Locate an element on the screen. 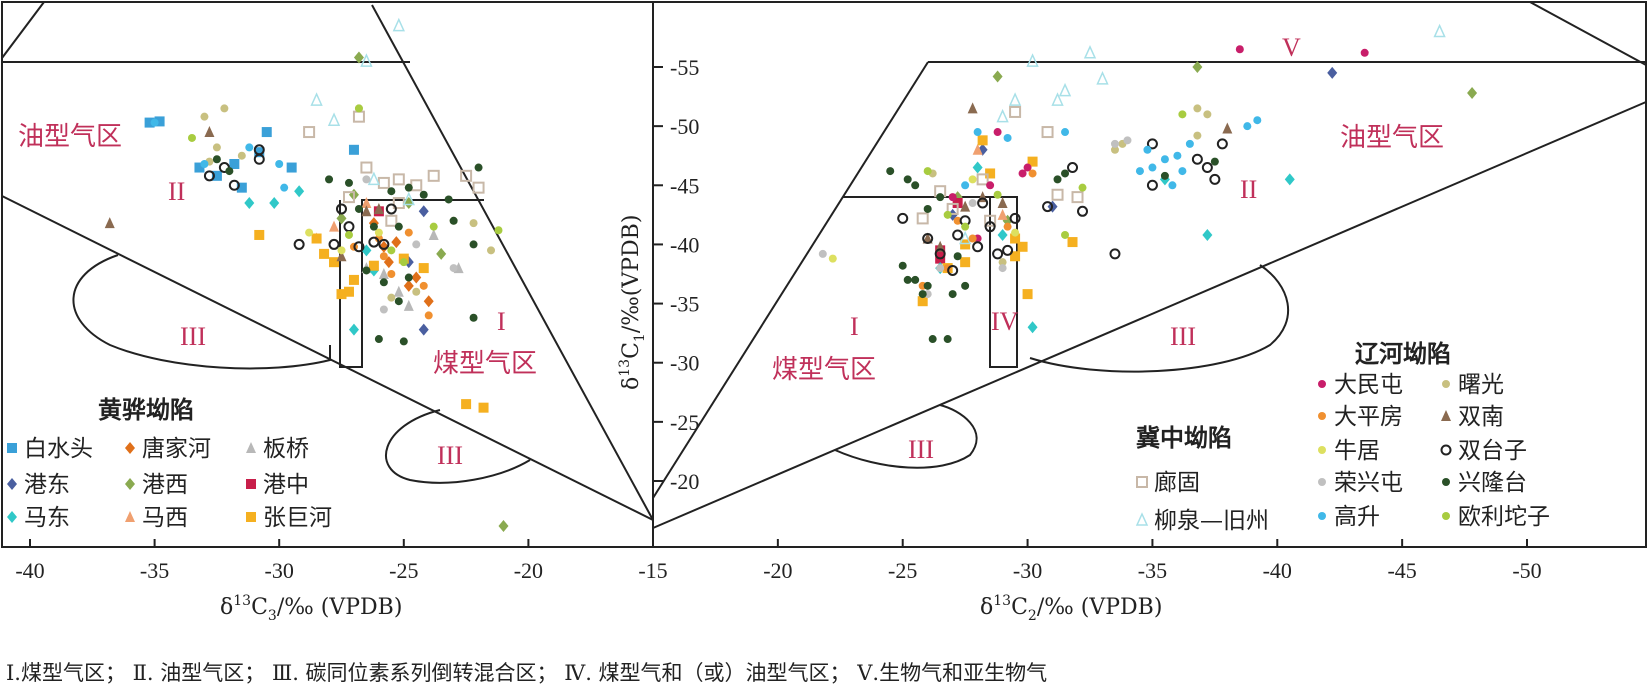 The height and width of the screenshot is (692, 1648). right-x-tick-label: -20 is located at coordinates (777, 570).